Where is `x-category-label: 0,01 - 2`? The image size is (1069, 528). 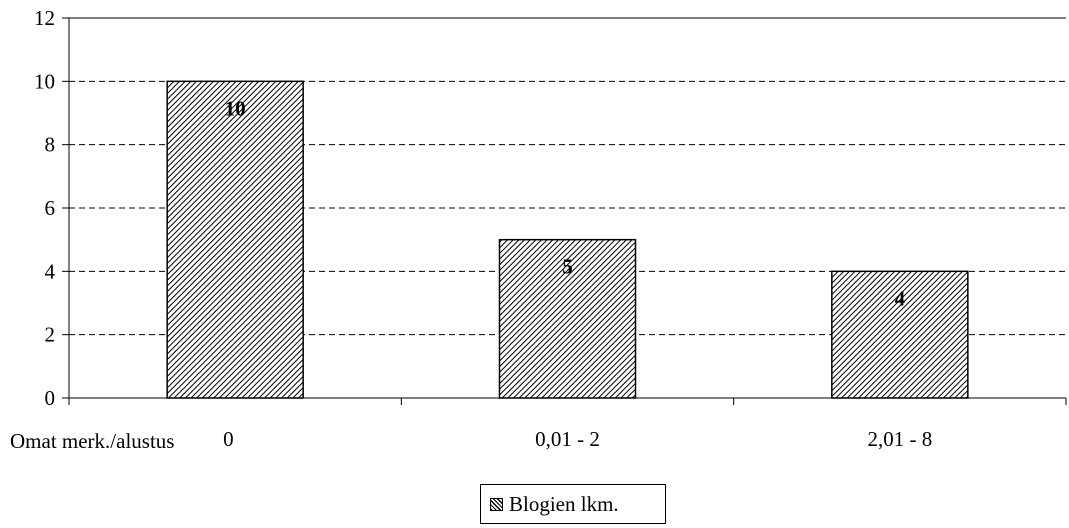
x-category-label: 0,01 - 2 is located at coordinates (567, 439).